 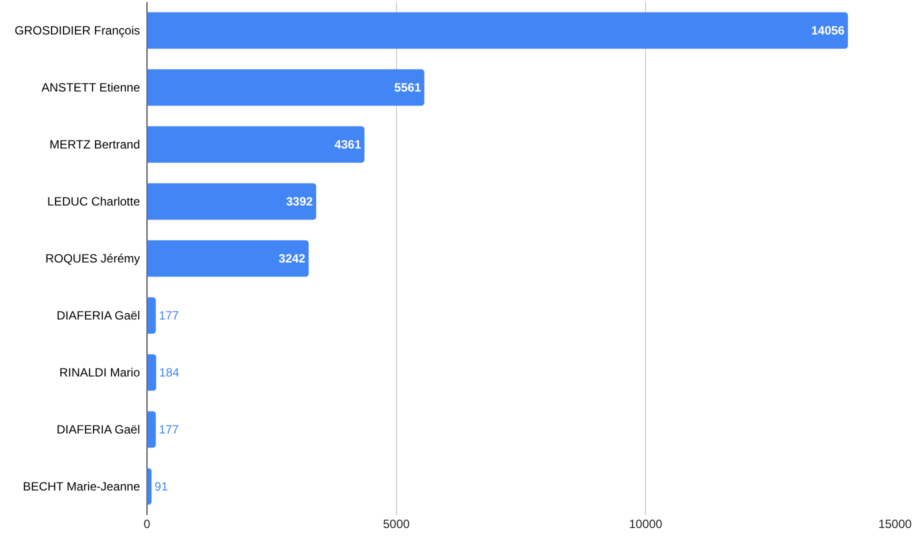 What do you see at coordinates (147, 524) in the screenshot?
I see `x-tick-label: 0` at bounding box center [147, 524].